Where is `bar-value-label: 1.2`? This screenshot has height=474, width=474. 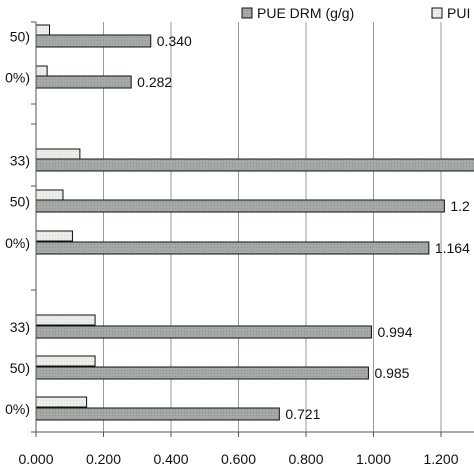 bar-value-label: 1.2 is located at coordinates (460, 206).